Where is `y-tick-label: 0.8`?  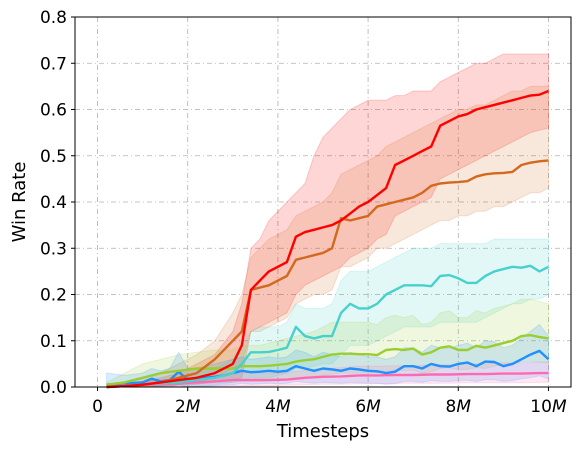 y-tick-label: 0.8 is located at coordinates (53, 18).